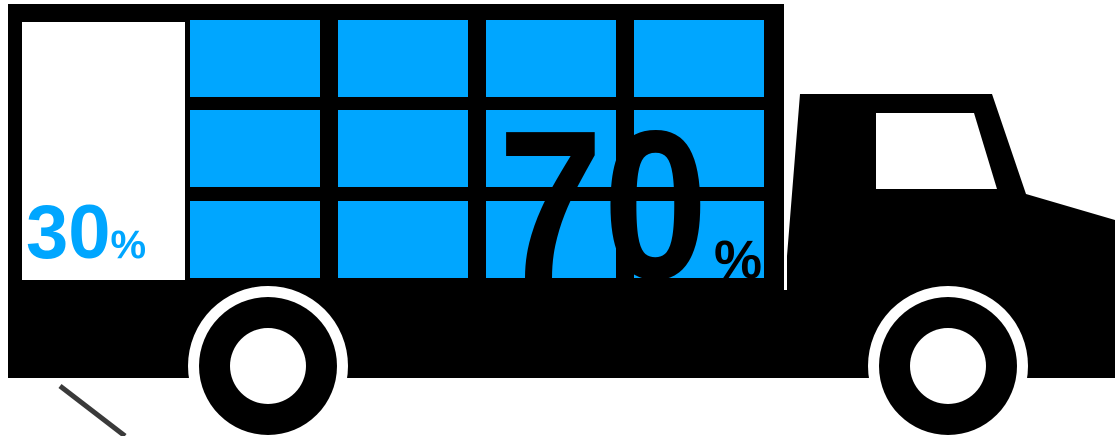 The image size is (1115, 436). Describe the element at coordinates (92, 410) in the screenshot. I see `ground-line` at that location.